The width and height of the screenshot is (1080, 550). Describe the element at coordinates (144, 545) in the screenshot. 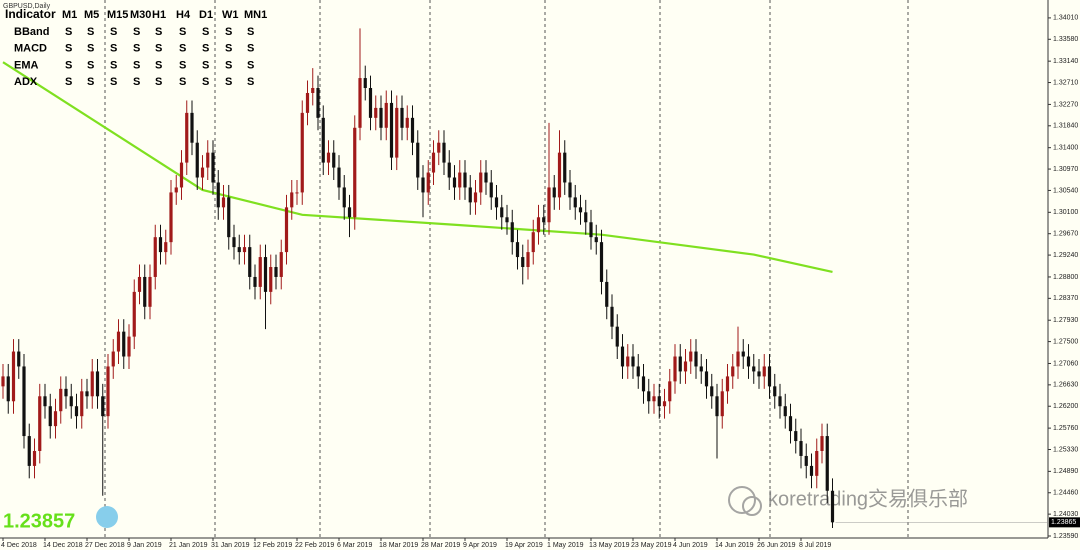

I see `x-tick-label: 9 Jan 2019` at that location.